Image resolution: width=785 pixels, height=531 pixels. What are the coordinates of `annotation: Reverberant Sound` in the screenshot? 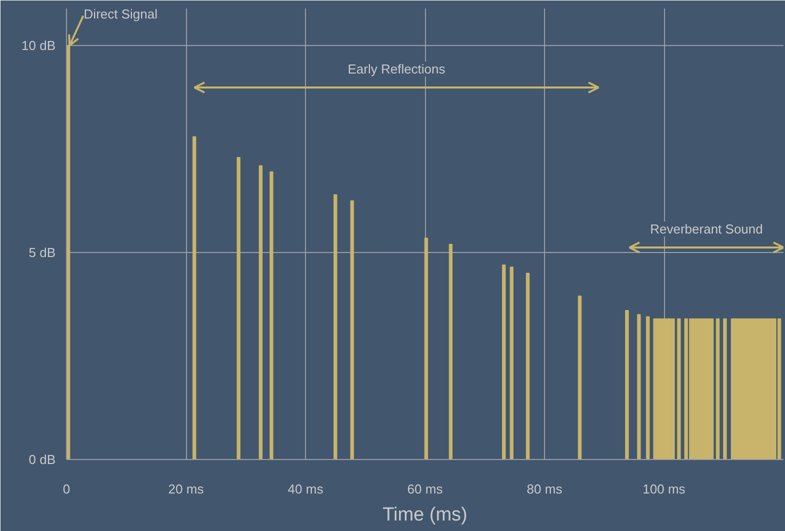 It's located at (706, 229).